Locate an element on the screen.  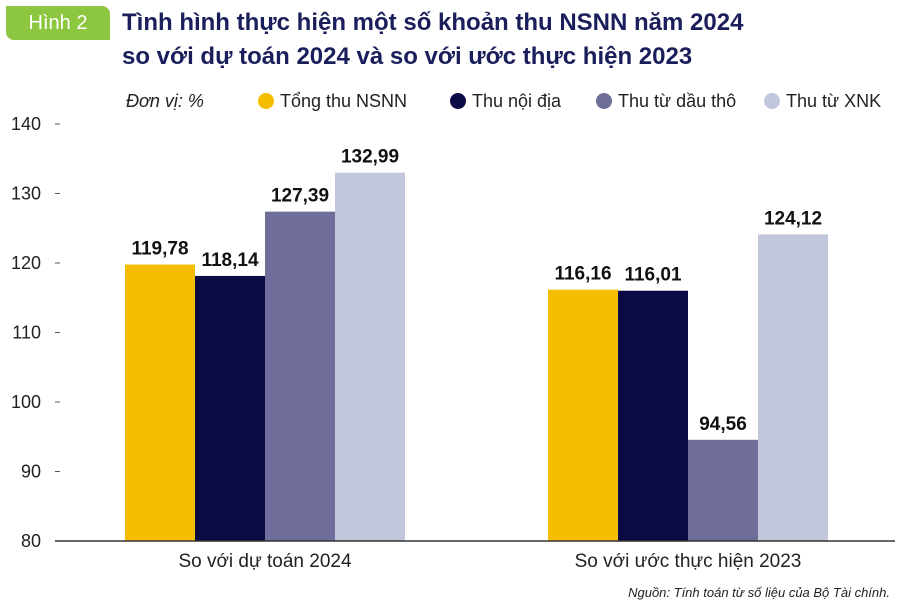
bar-value-label-1-1: 116,01 is located at coordinates (652, 275).